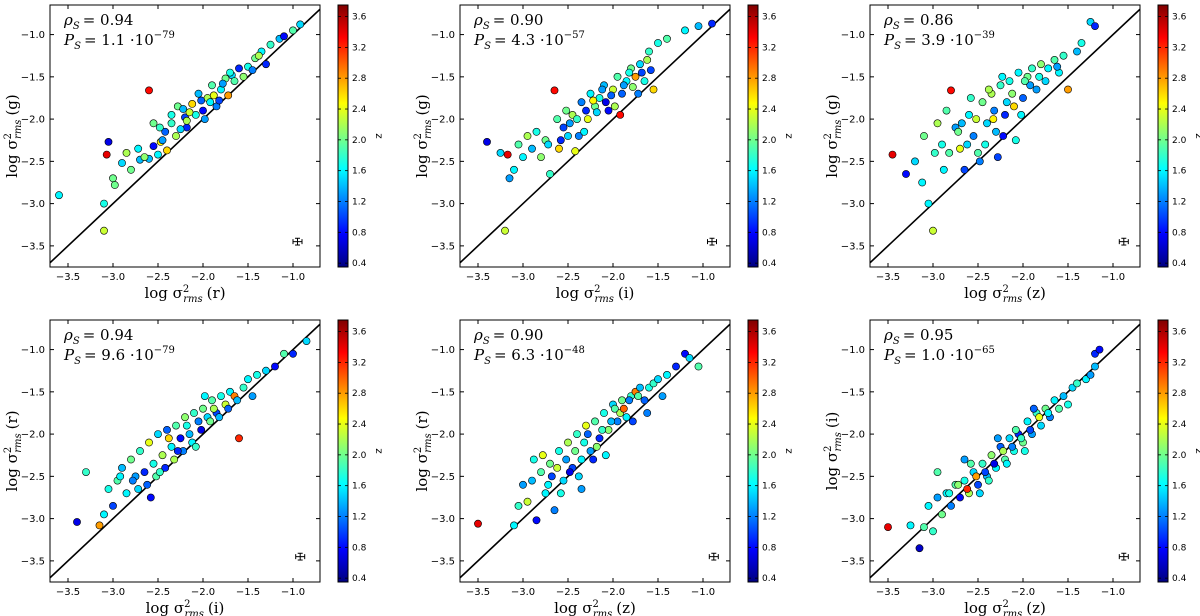 The width and height of the screenshot is (1200, 616). What do you see at coordinates (939, 356) in the screenshot?
I see `spearman-p-value: PS = 1.0 ·10−65` at bounding box center [939, 356].